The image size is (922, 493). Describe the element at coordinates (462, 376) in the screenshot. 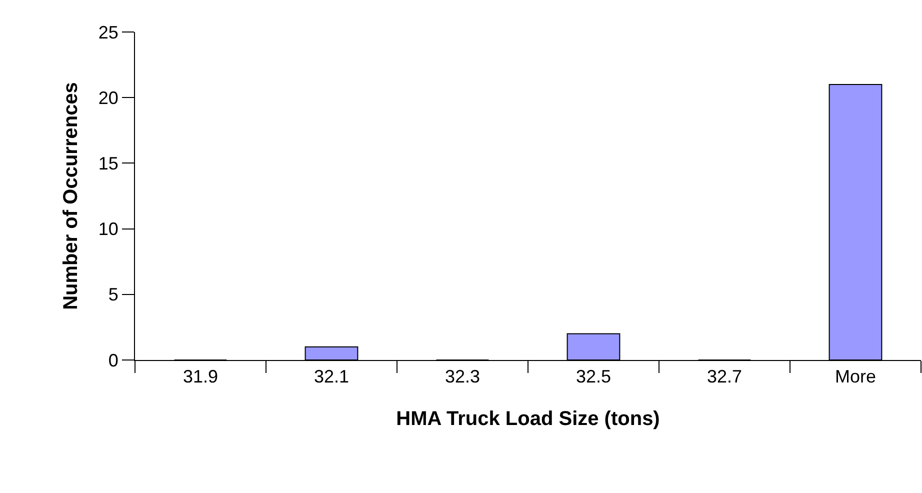

I see `x-tick-label: 32.3` at that location.